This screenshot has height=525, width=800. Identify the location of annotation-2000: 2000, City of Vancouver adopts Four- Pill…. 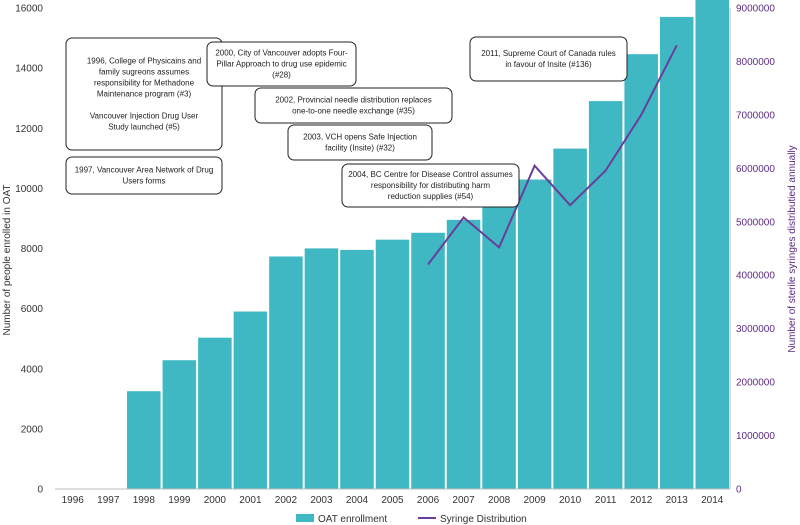
(281, 64).